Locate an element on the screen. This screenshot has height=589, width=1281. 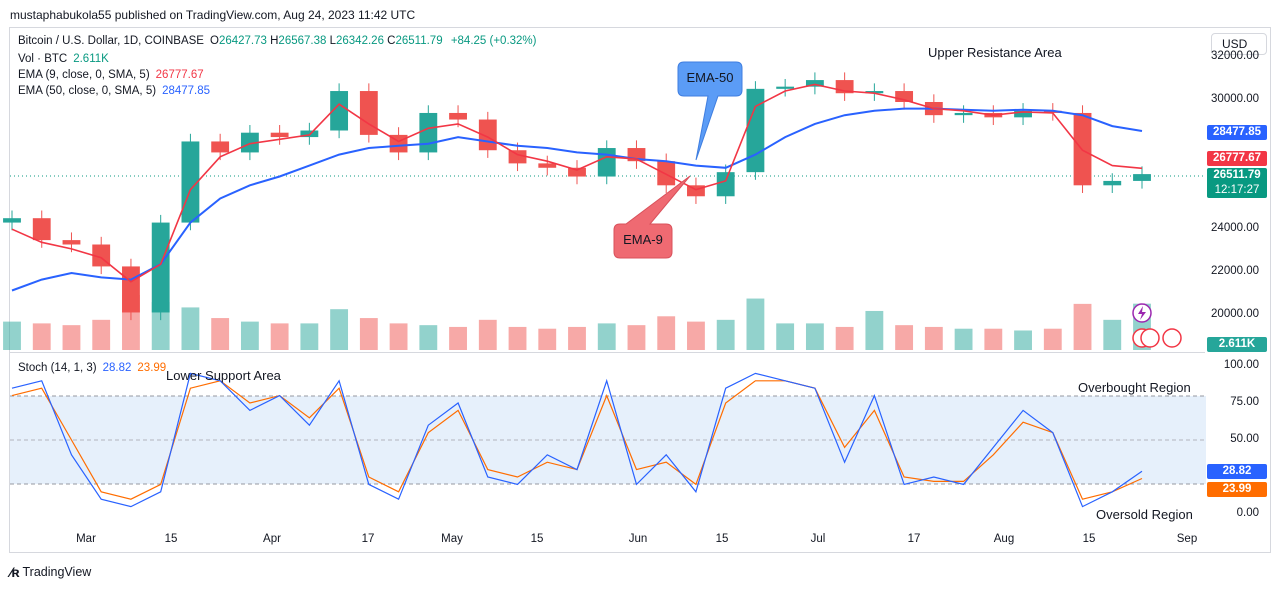
stoch-tick: 0.00 is located at coordinates (1247, 513).